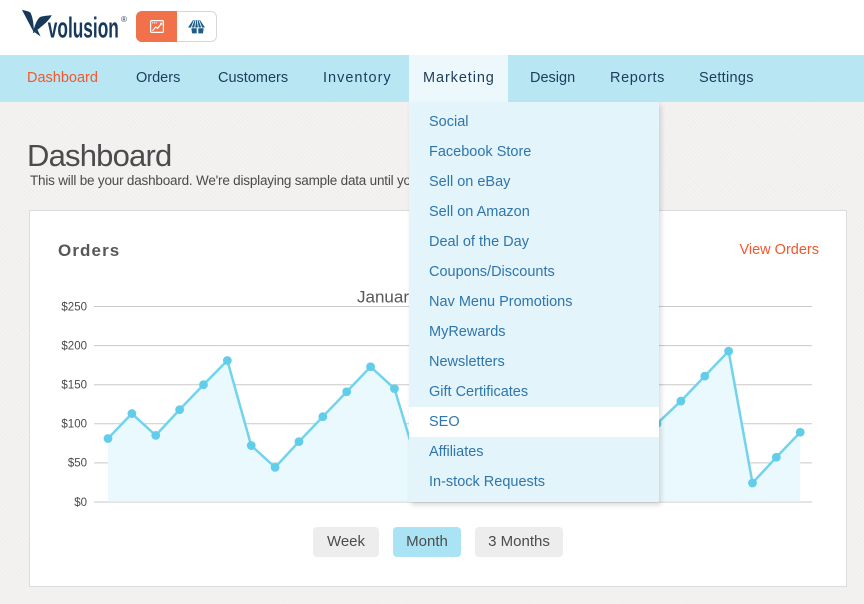  I want to click on svg-text: $100, so click(74, 425).